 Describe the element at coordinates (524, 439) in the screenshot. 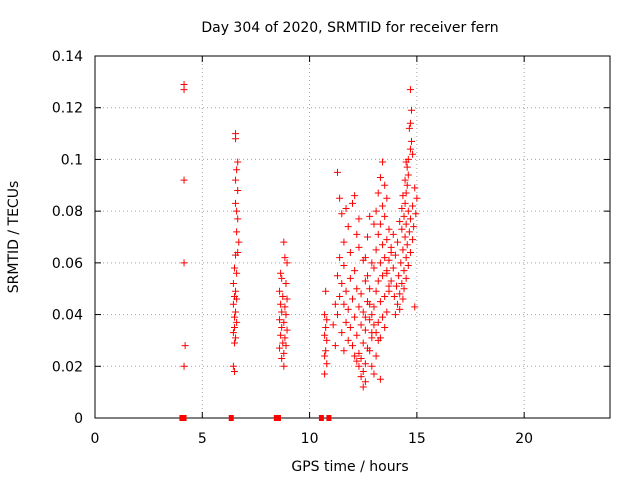

I see `x-tick-label: 20` at that location.